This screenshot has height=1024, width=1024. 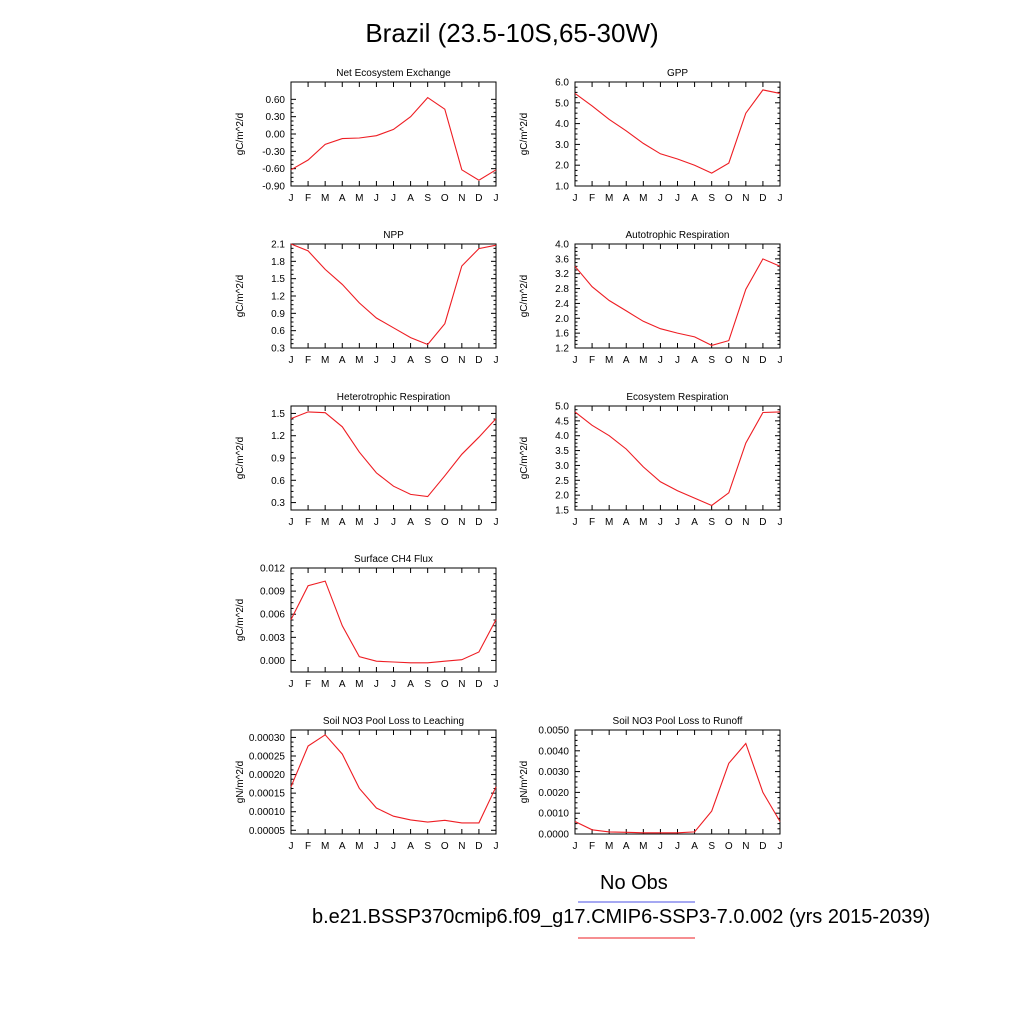 I want to click on y-tick-label: 0.60, so click(x=276, y=100).